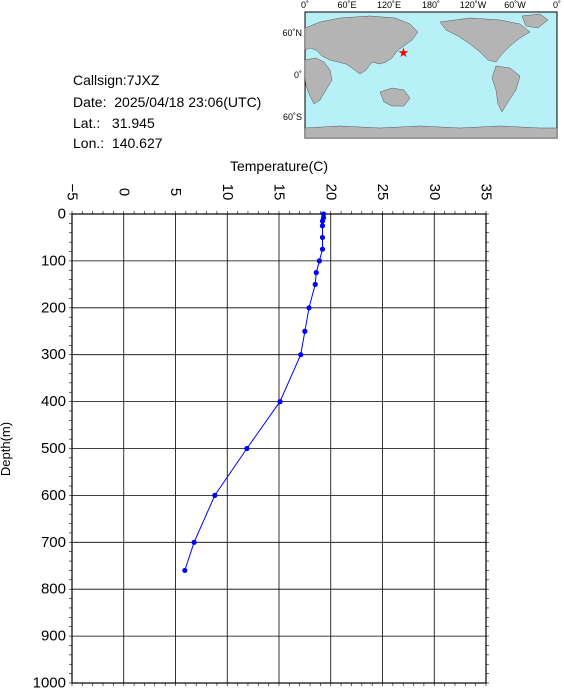 Image resolution: width=564 pixels, height=690 pixels. I want to click on lon-line: Lon.: 140.627, so click(118, 143).